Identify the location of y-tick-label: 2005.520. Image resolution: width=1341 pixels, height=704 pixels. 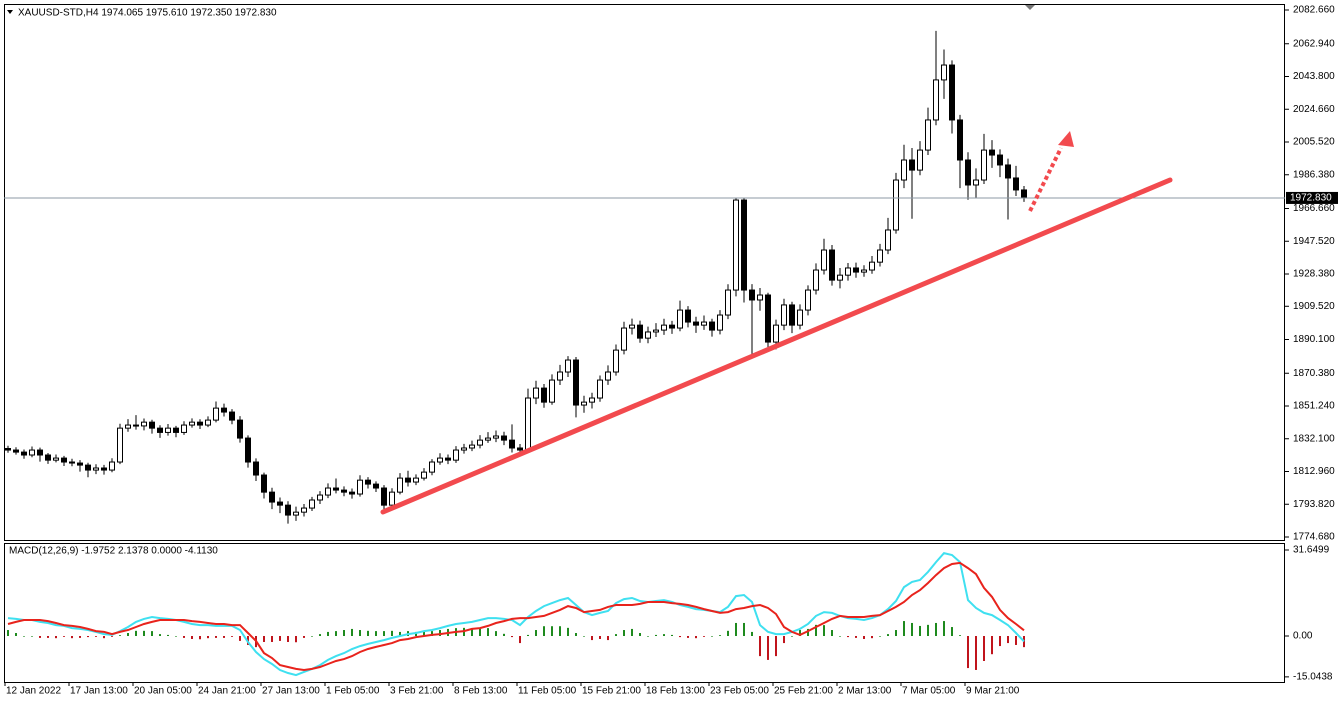
(1314, 142).